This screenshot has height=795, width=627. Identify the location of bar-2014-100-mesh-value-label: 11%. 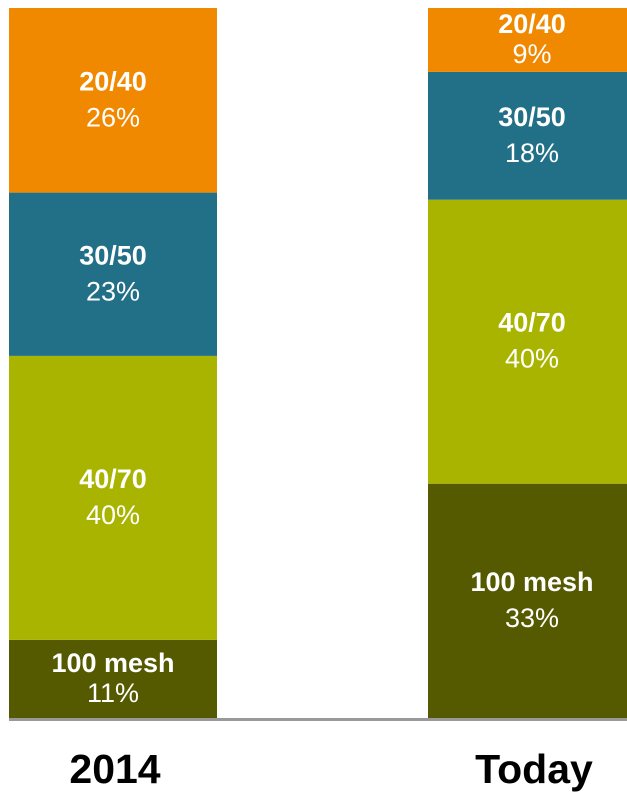
(113, 693).